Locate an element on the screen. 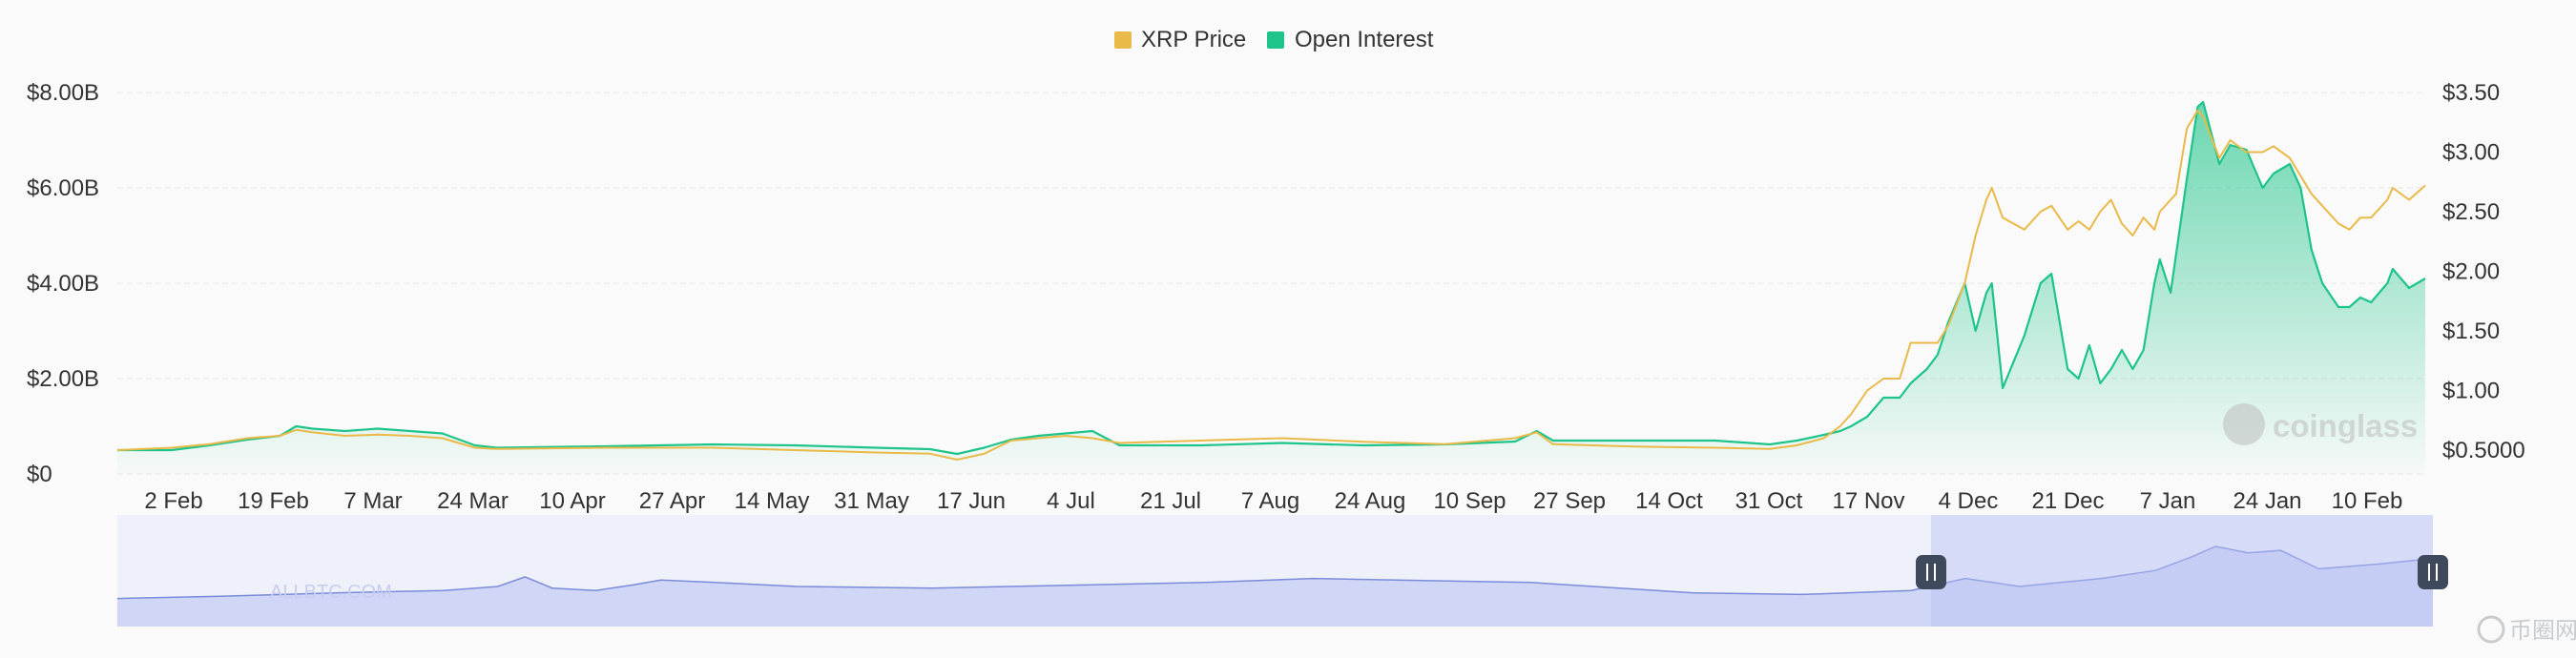 Image resolution: width=2576 pixels, height=658 pixels. x-axis-tick-label: 14 May is located at coordinates (772, 501).